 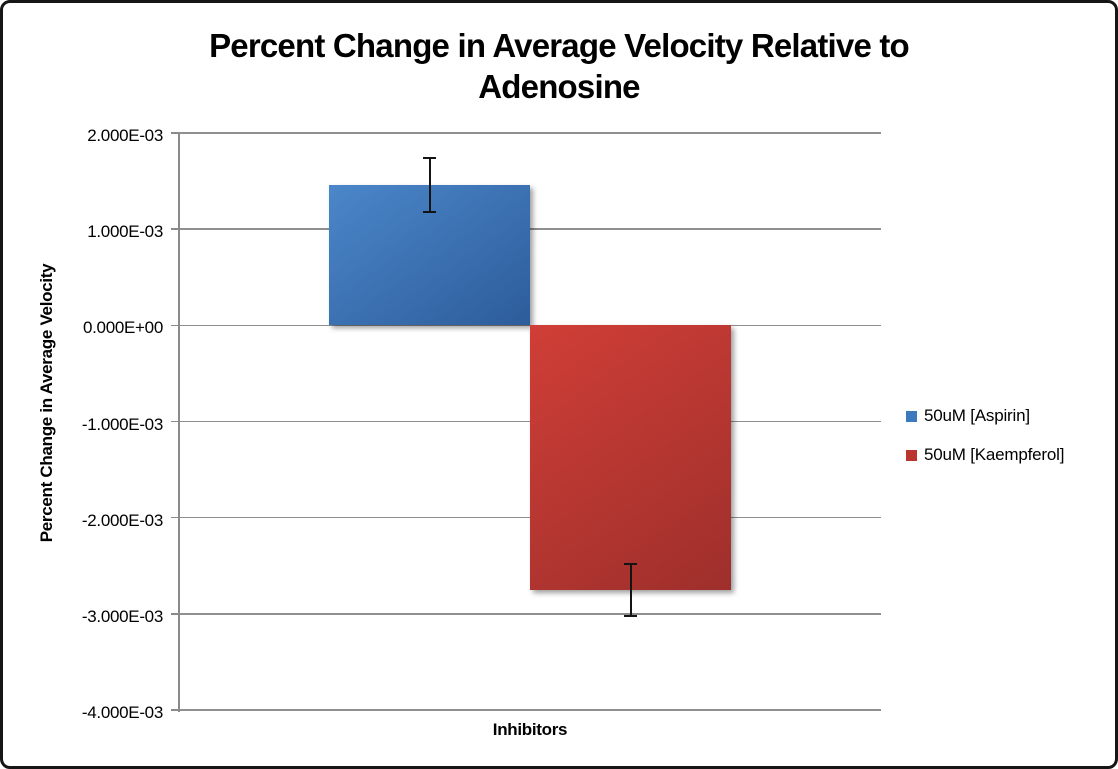 I want to click on y-tick-label: -2.000E-03, so click(x=122, y=520).